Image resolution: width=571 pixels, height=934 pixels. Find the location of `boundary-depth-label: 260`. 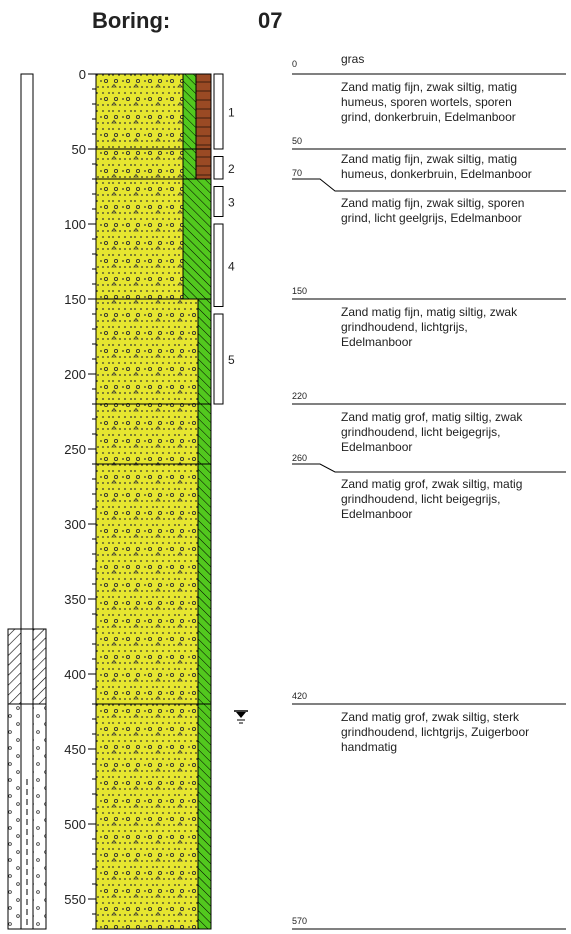

boundary-depth-label: 260 is located at coordinates (299, 458).